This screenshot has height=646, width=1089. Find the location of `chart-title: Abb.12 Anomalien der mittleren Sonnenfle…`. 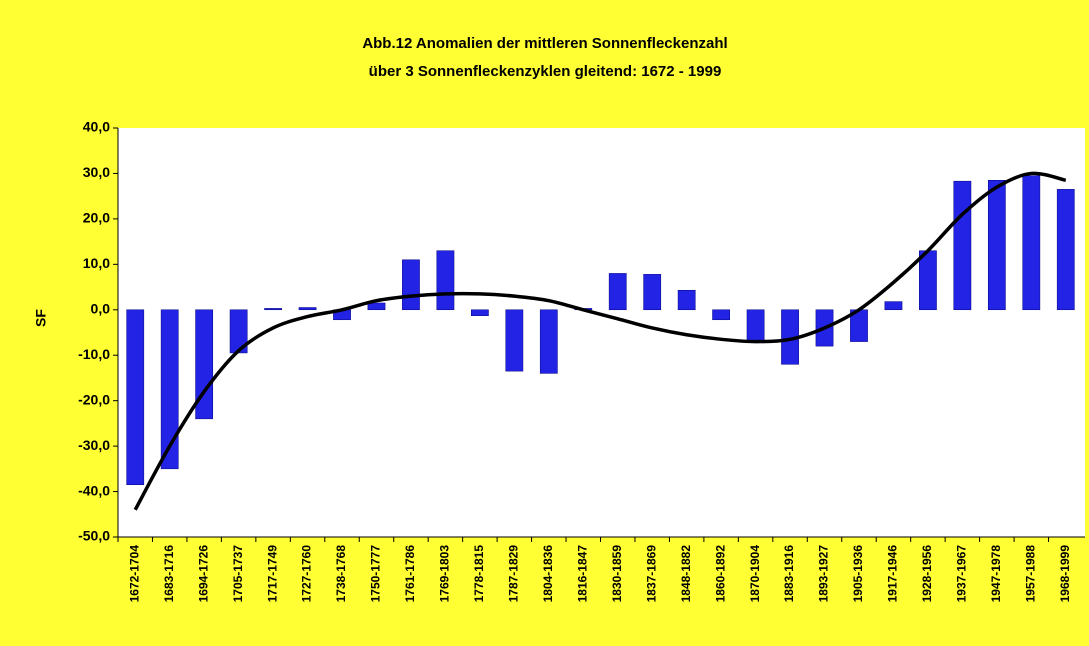

chart-title: Abb.12 Anomalien der mittleren Sonnenfle… is located at coordinates (544, 43).